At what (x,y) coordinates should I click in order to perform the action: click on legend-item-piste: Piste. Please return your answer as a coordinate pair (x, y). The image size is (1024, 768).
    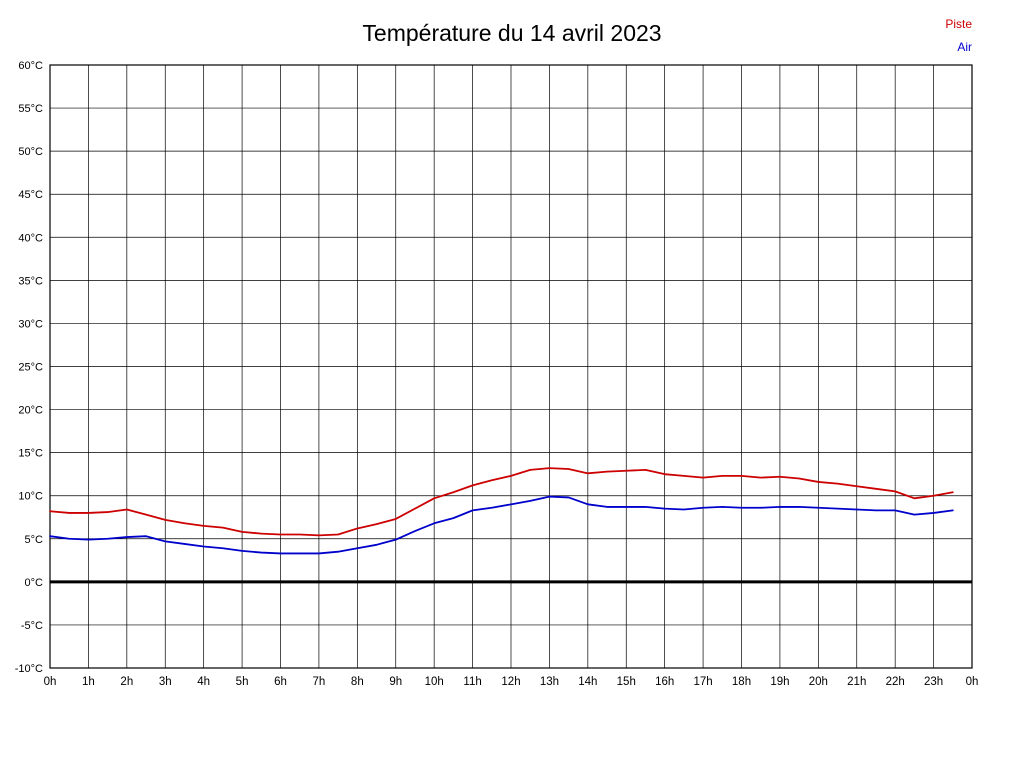
    Looking at the image, I should click on (958, 24).